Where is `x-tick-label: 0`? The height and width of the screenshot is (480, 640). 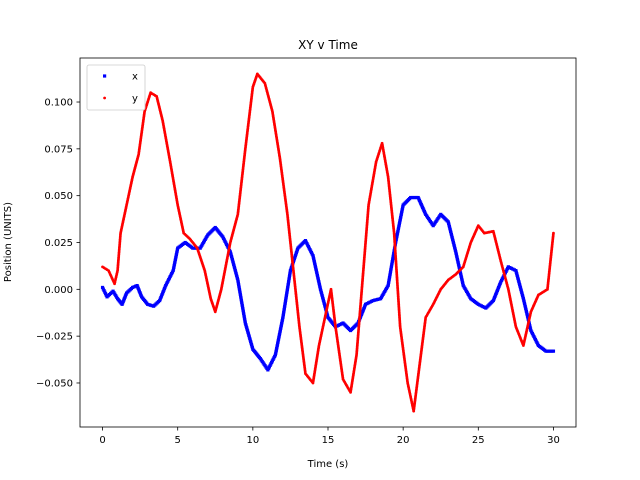 x-tick-label: 0 is located at coordinates (102, 440).